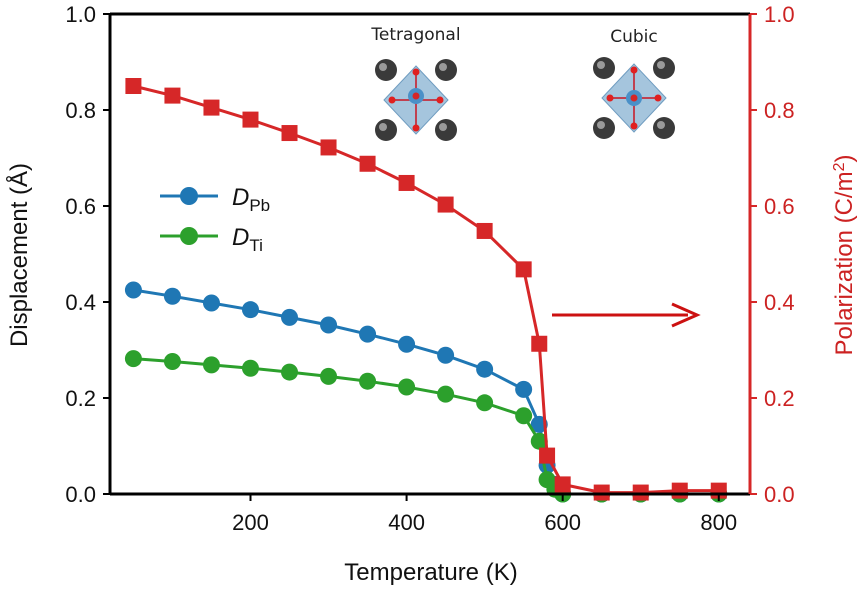 Image resolution: width=862 pixels, height=589 pixels. Describe the element at coordinates (416, 96) in the screenshot. I see `ti-core` at that location.